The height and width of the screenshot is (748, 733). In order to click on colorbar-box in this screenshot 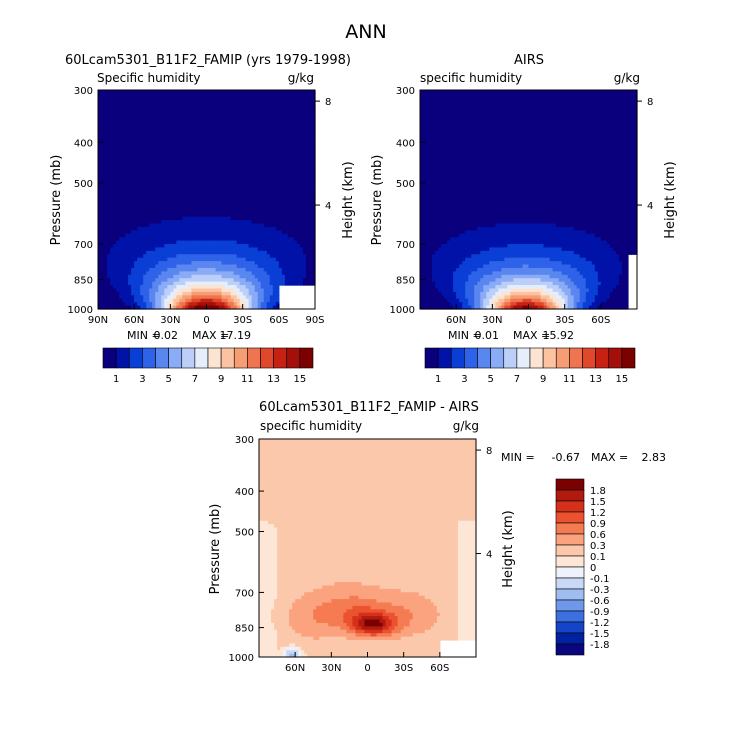, I will do `click(254, 358)`.